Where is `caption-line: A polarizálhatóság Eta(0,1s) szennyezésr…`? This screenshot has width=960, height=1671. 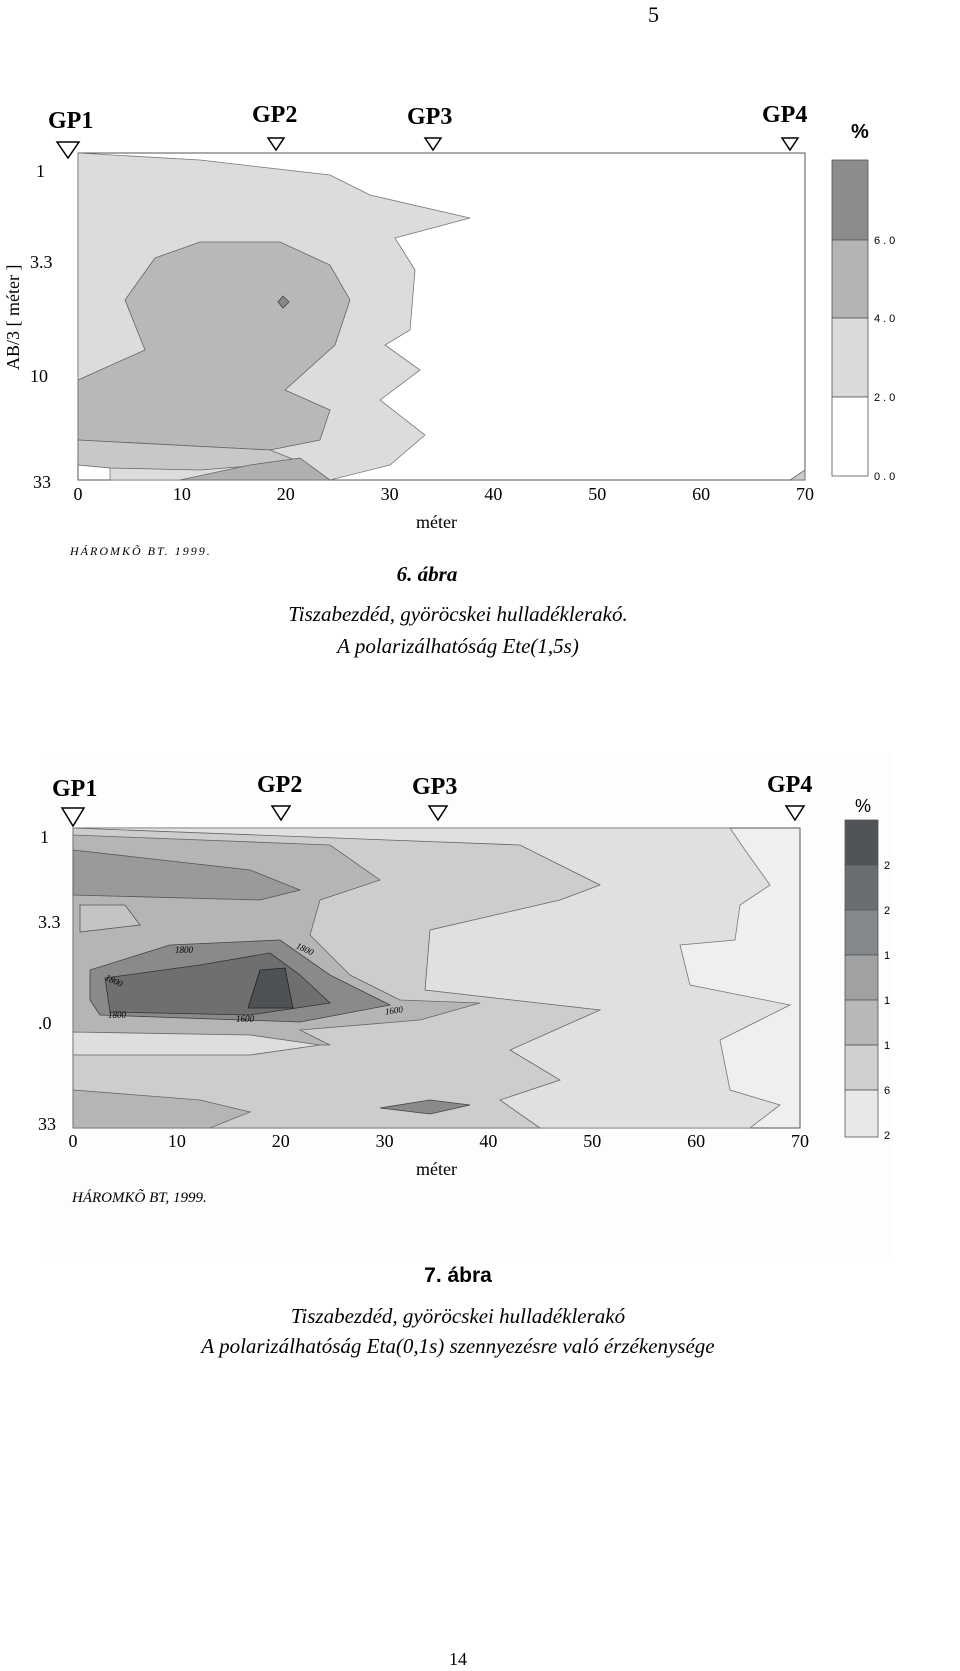
caption-line: A polarizálhatóság Eta(0,1s) szennyezésr… is located at coordinates (456, 1346).